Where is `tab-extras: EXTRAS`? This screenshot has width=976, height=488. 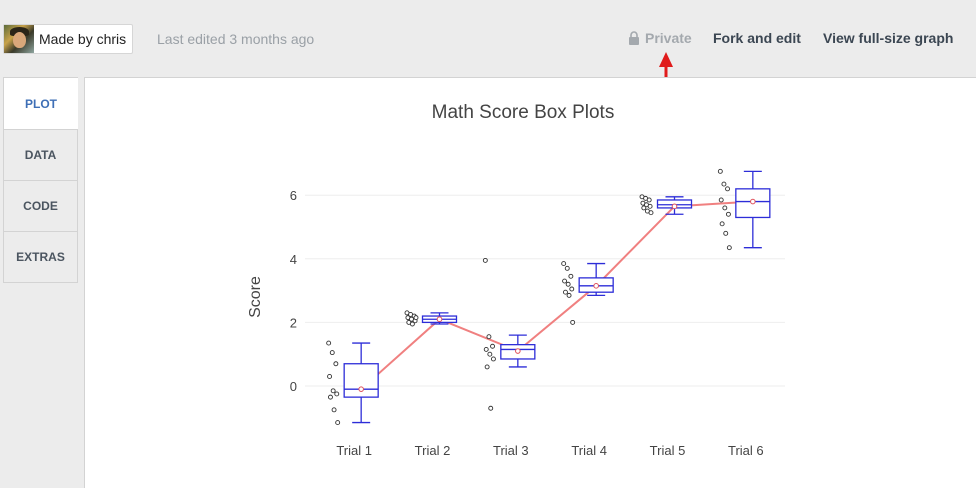
tab-extras: EXTRAS is located at coordinates (40, 257).